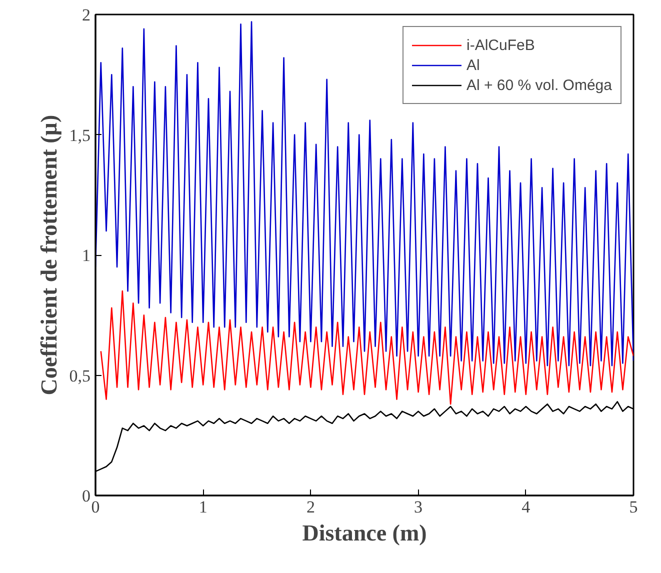 The width and height of the screenshot is (661, 573). What do you see at coordinates (310, 507) in the screenshot?
I see `x-tick-label: 2` at bounding box center [310, 507].